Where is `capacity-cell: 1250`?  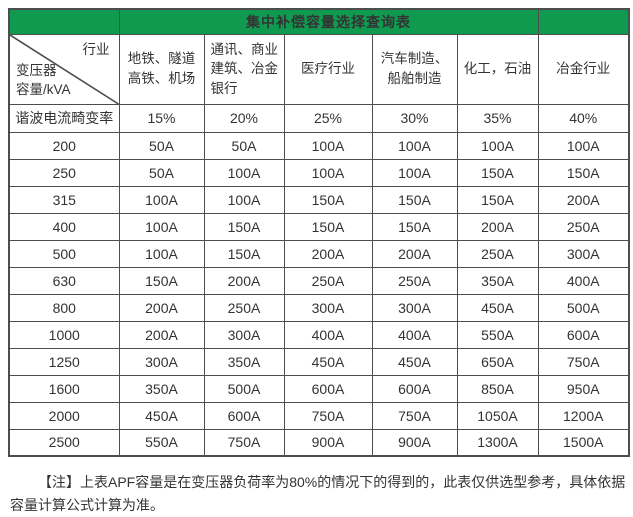 capacity-cell: 1250 is located at coordinates (64, 361).